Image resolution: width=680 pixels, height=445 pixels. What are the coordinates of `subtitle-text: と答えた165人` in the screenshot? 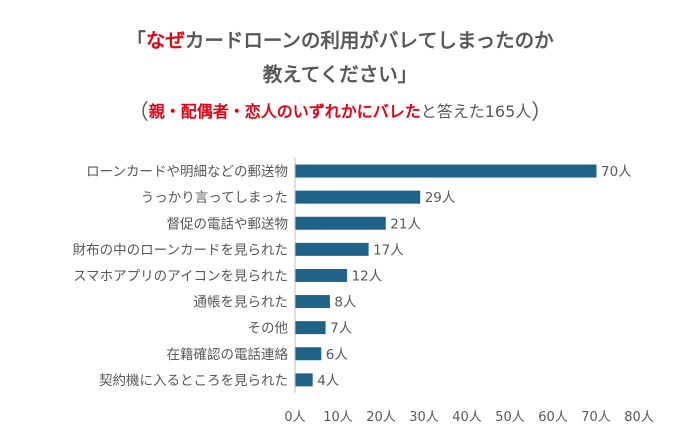 It's located at (476, 111).